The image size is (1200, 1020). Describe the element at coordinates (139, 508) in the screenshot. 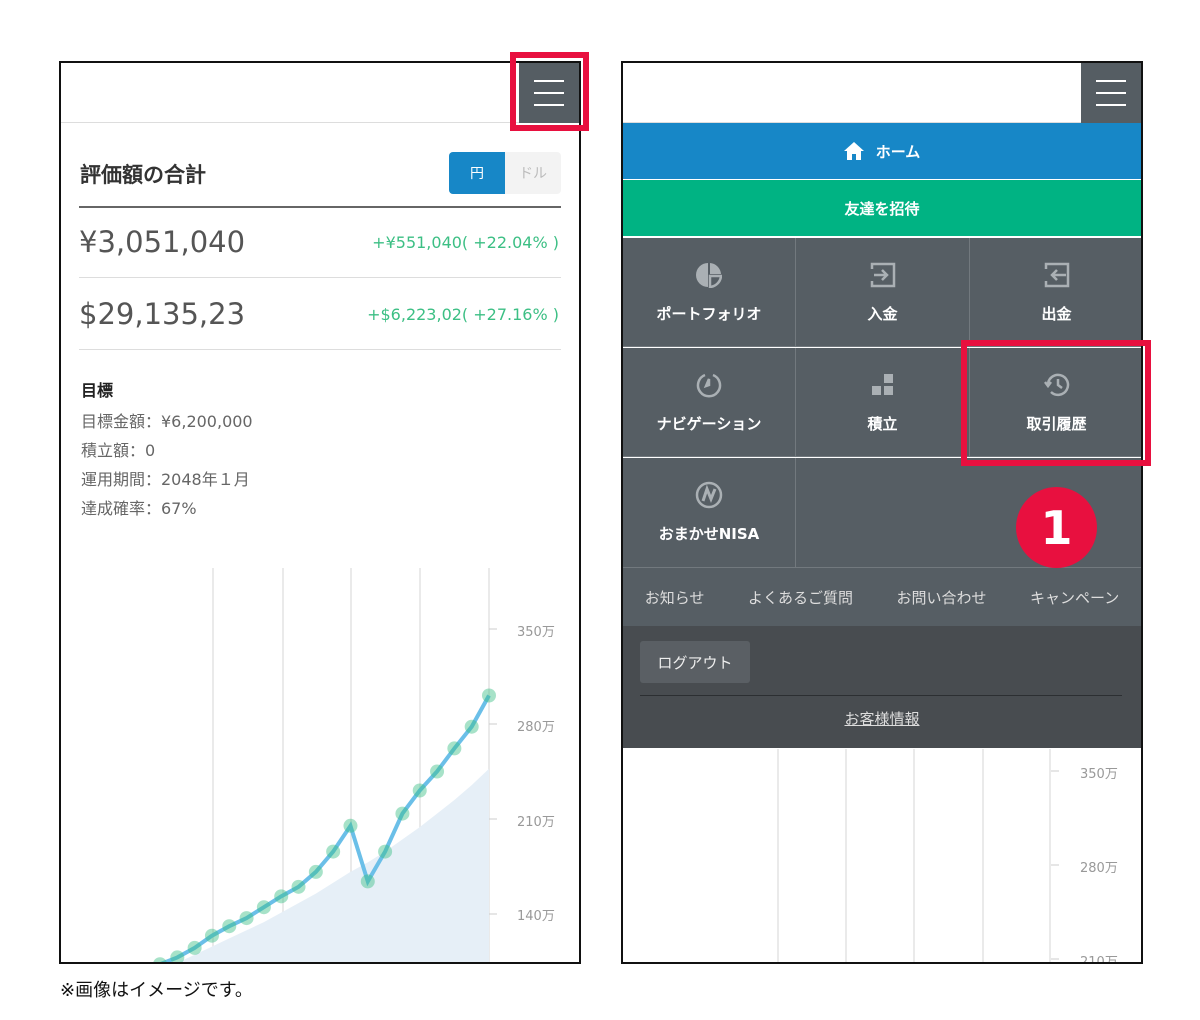

I see `goal-probability: 達成確率：67%` at that location.